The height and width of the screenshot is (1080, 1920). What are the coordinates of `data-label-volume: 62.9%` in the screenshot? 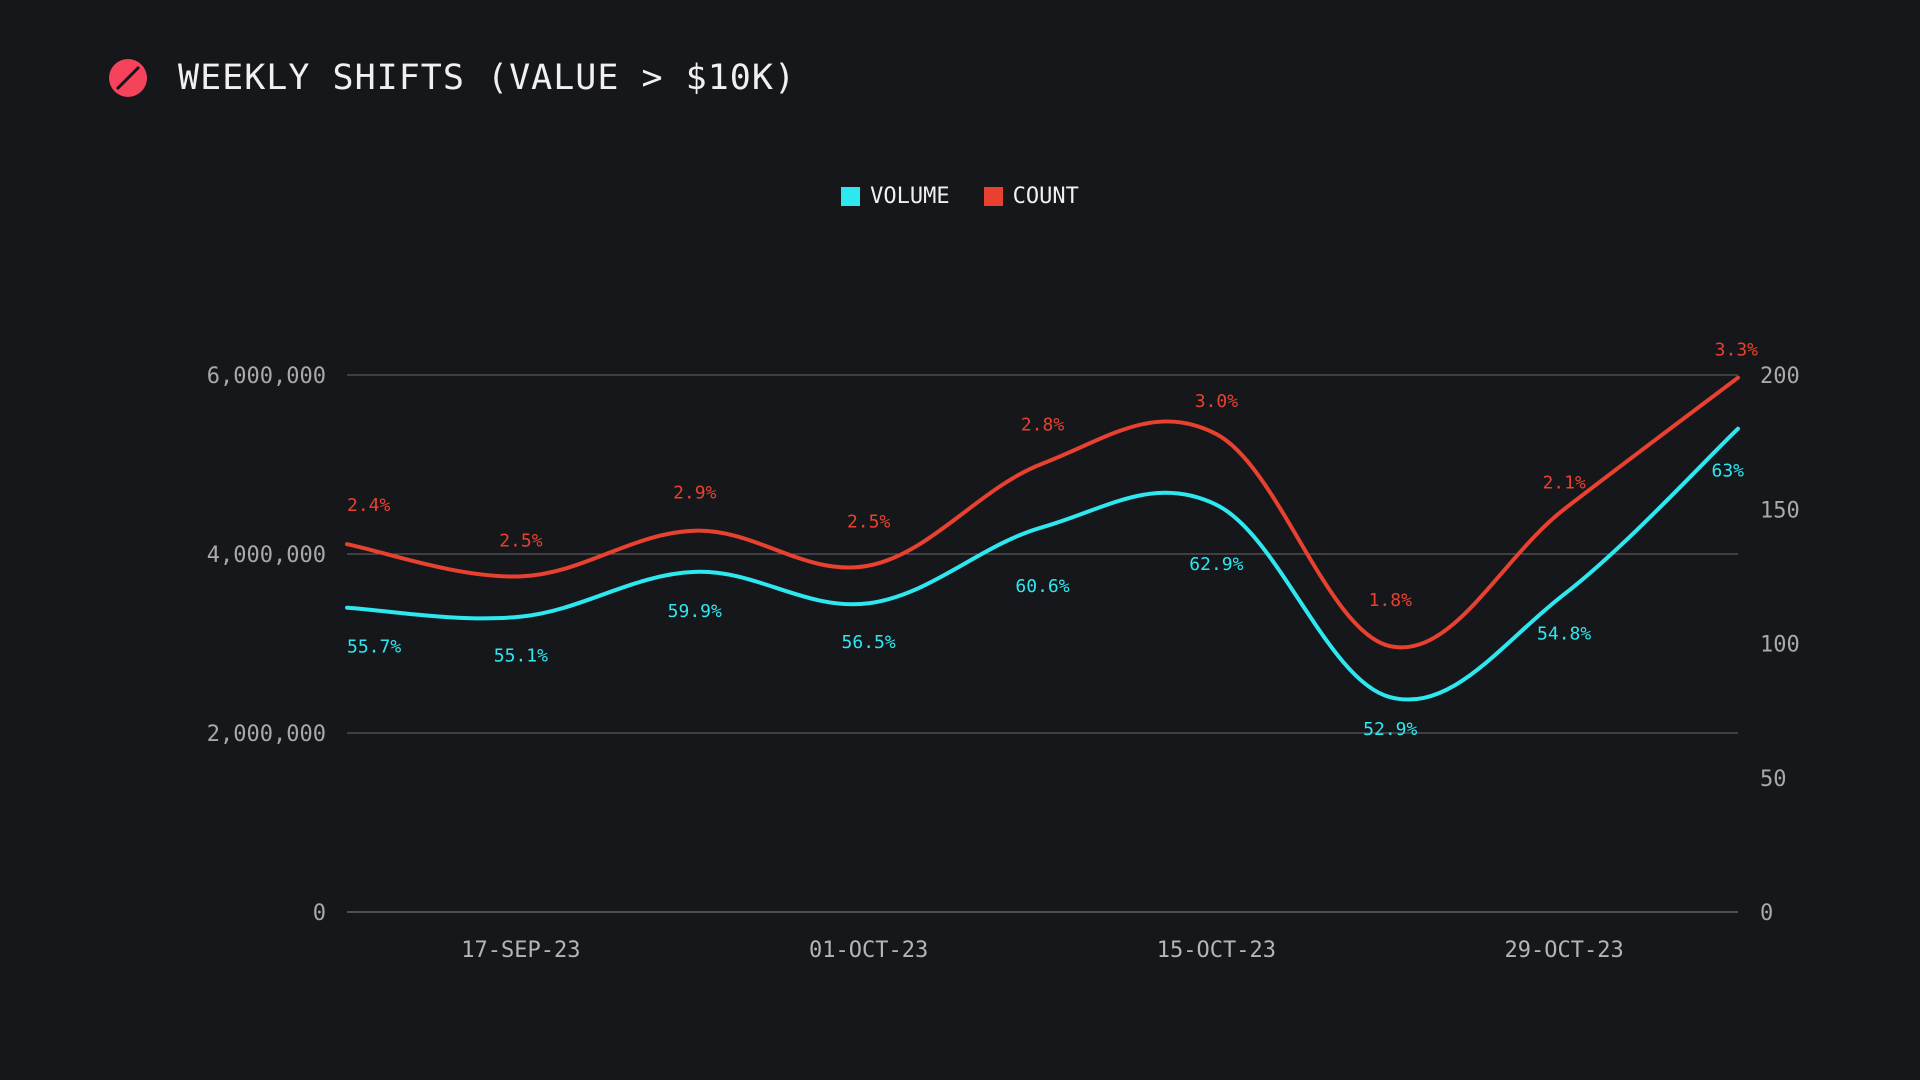 It's located at (1216, 564).